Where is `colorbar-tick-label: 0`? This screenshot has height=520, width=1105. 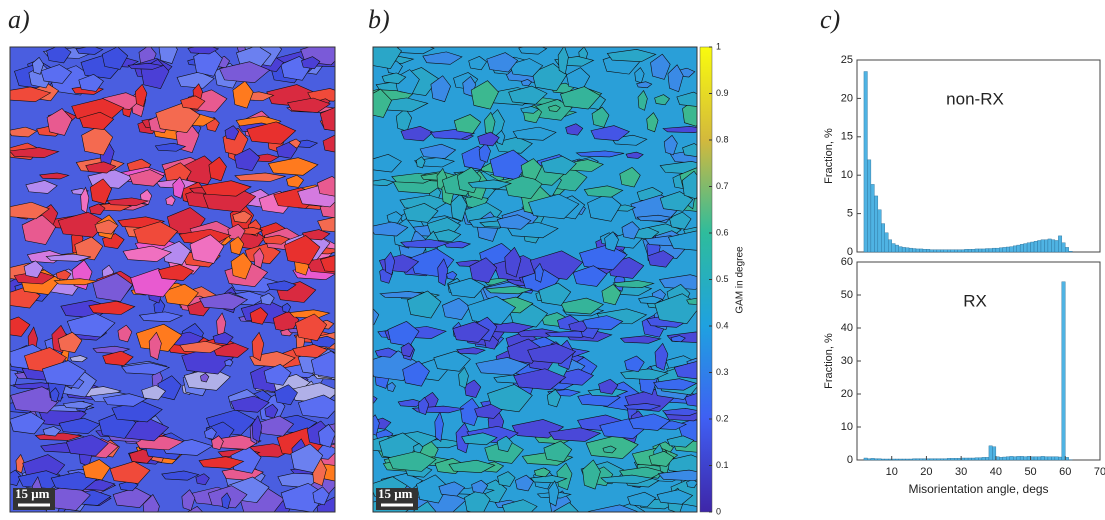
colorbar-tick-label: 0 is located at coordinates (718, 511).